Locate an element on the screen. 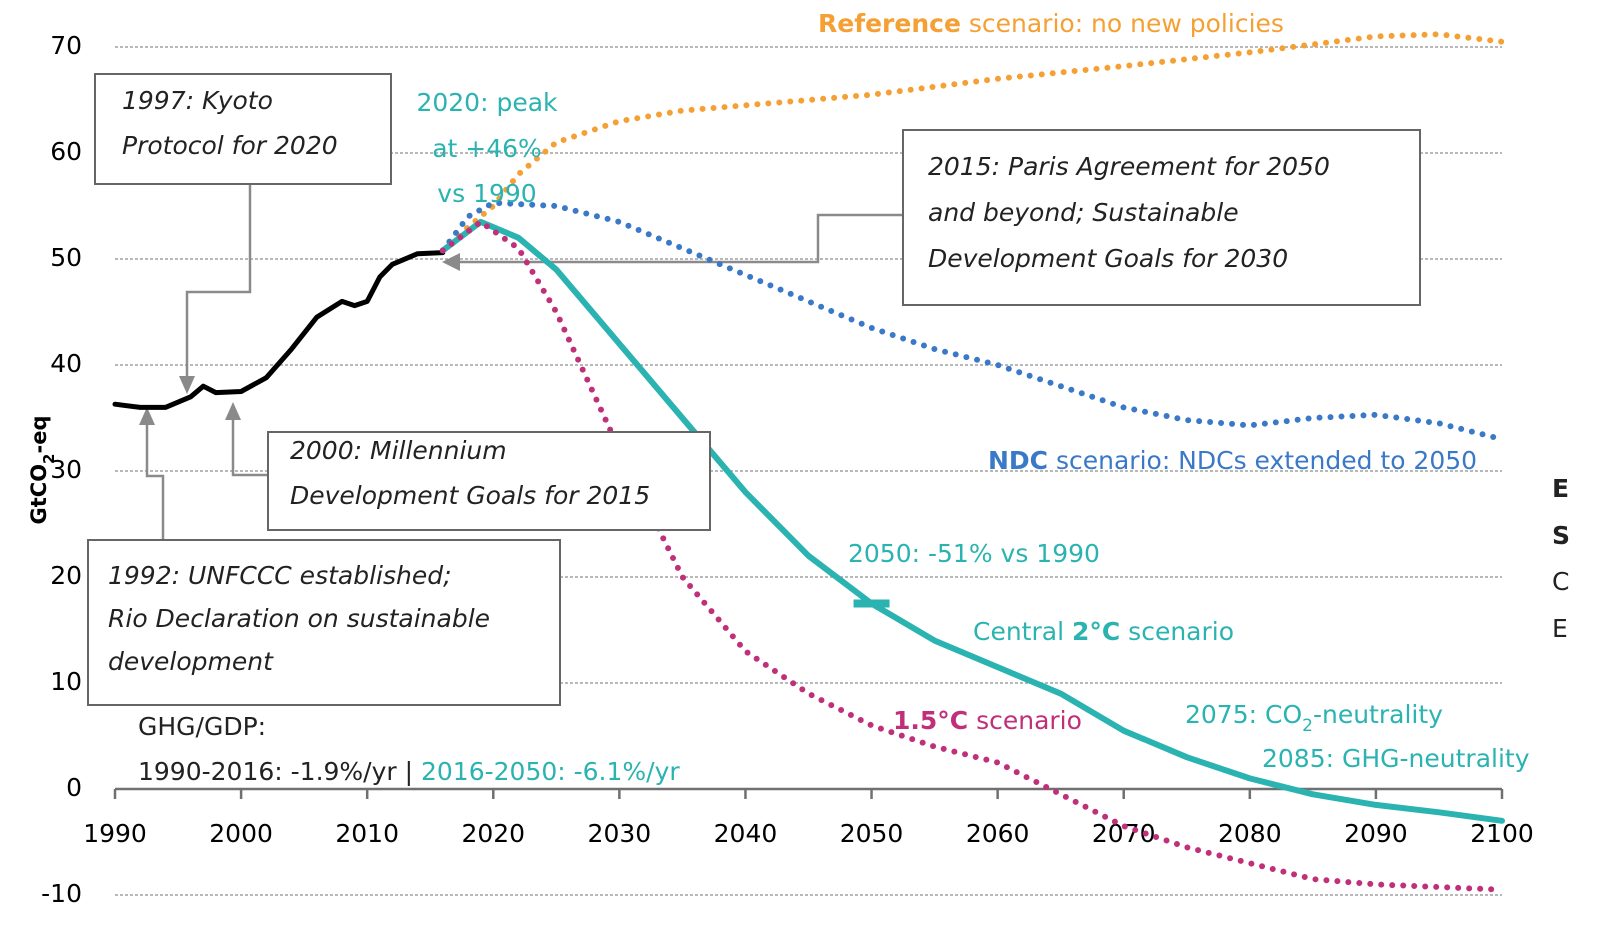  y-tick-label: 60 is located at coordinates (66, 151).